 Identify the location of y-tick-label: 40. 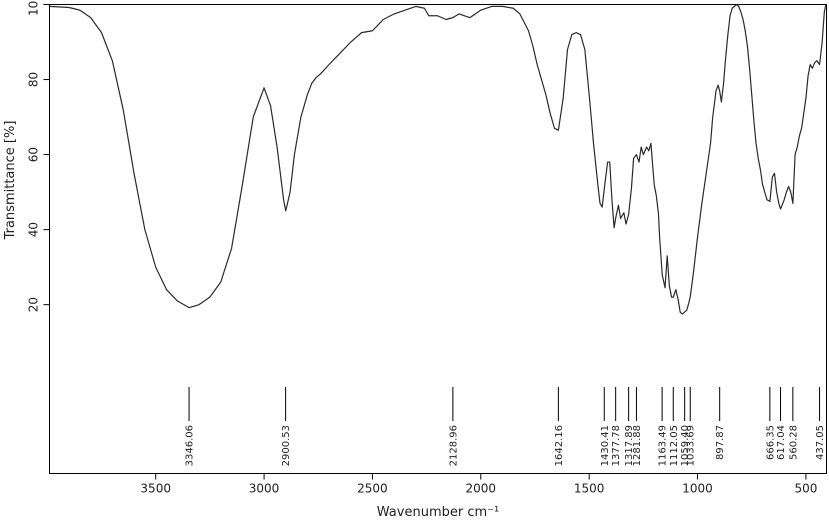
(34, 229).